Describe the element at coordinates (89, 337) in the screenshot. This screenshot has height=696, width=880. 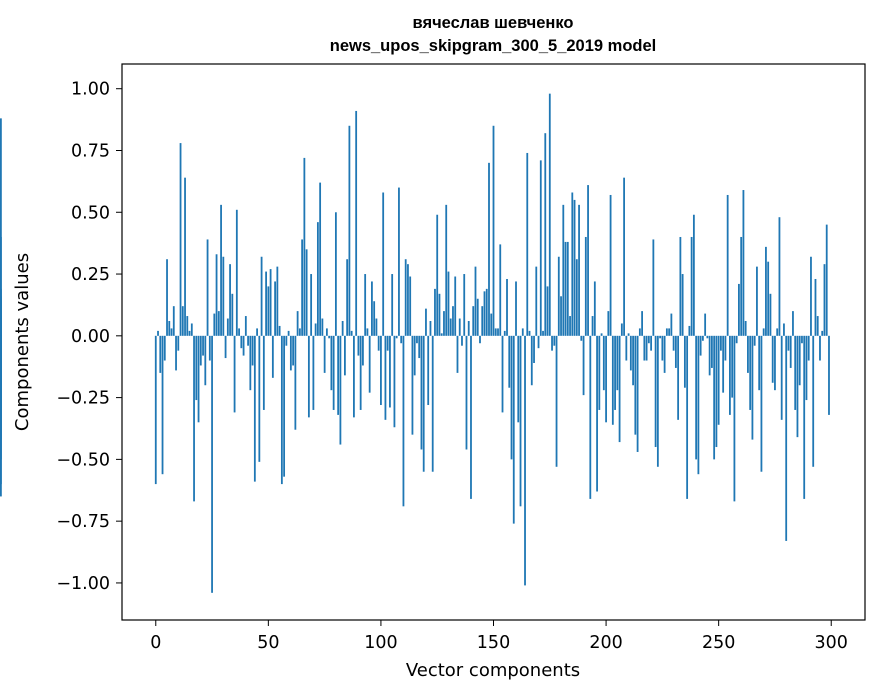
I see `y-axis: −1.00 −0.75 −0.50 −0.25 0.00 0.25 0.50 0.75 1.00` at that location.